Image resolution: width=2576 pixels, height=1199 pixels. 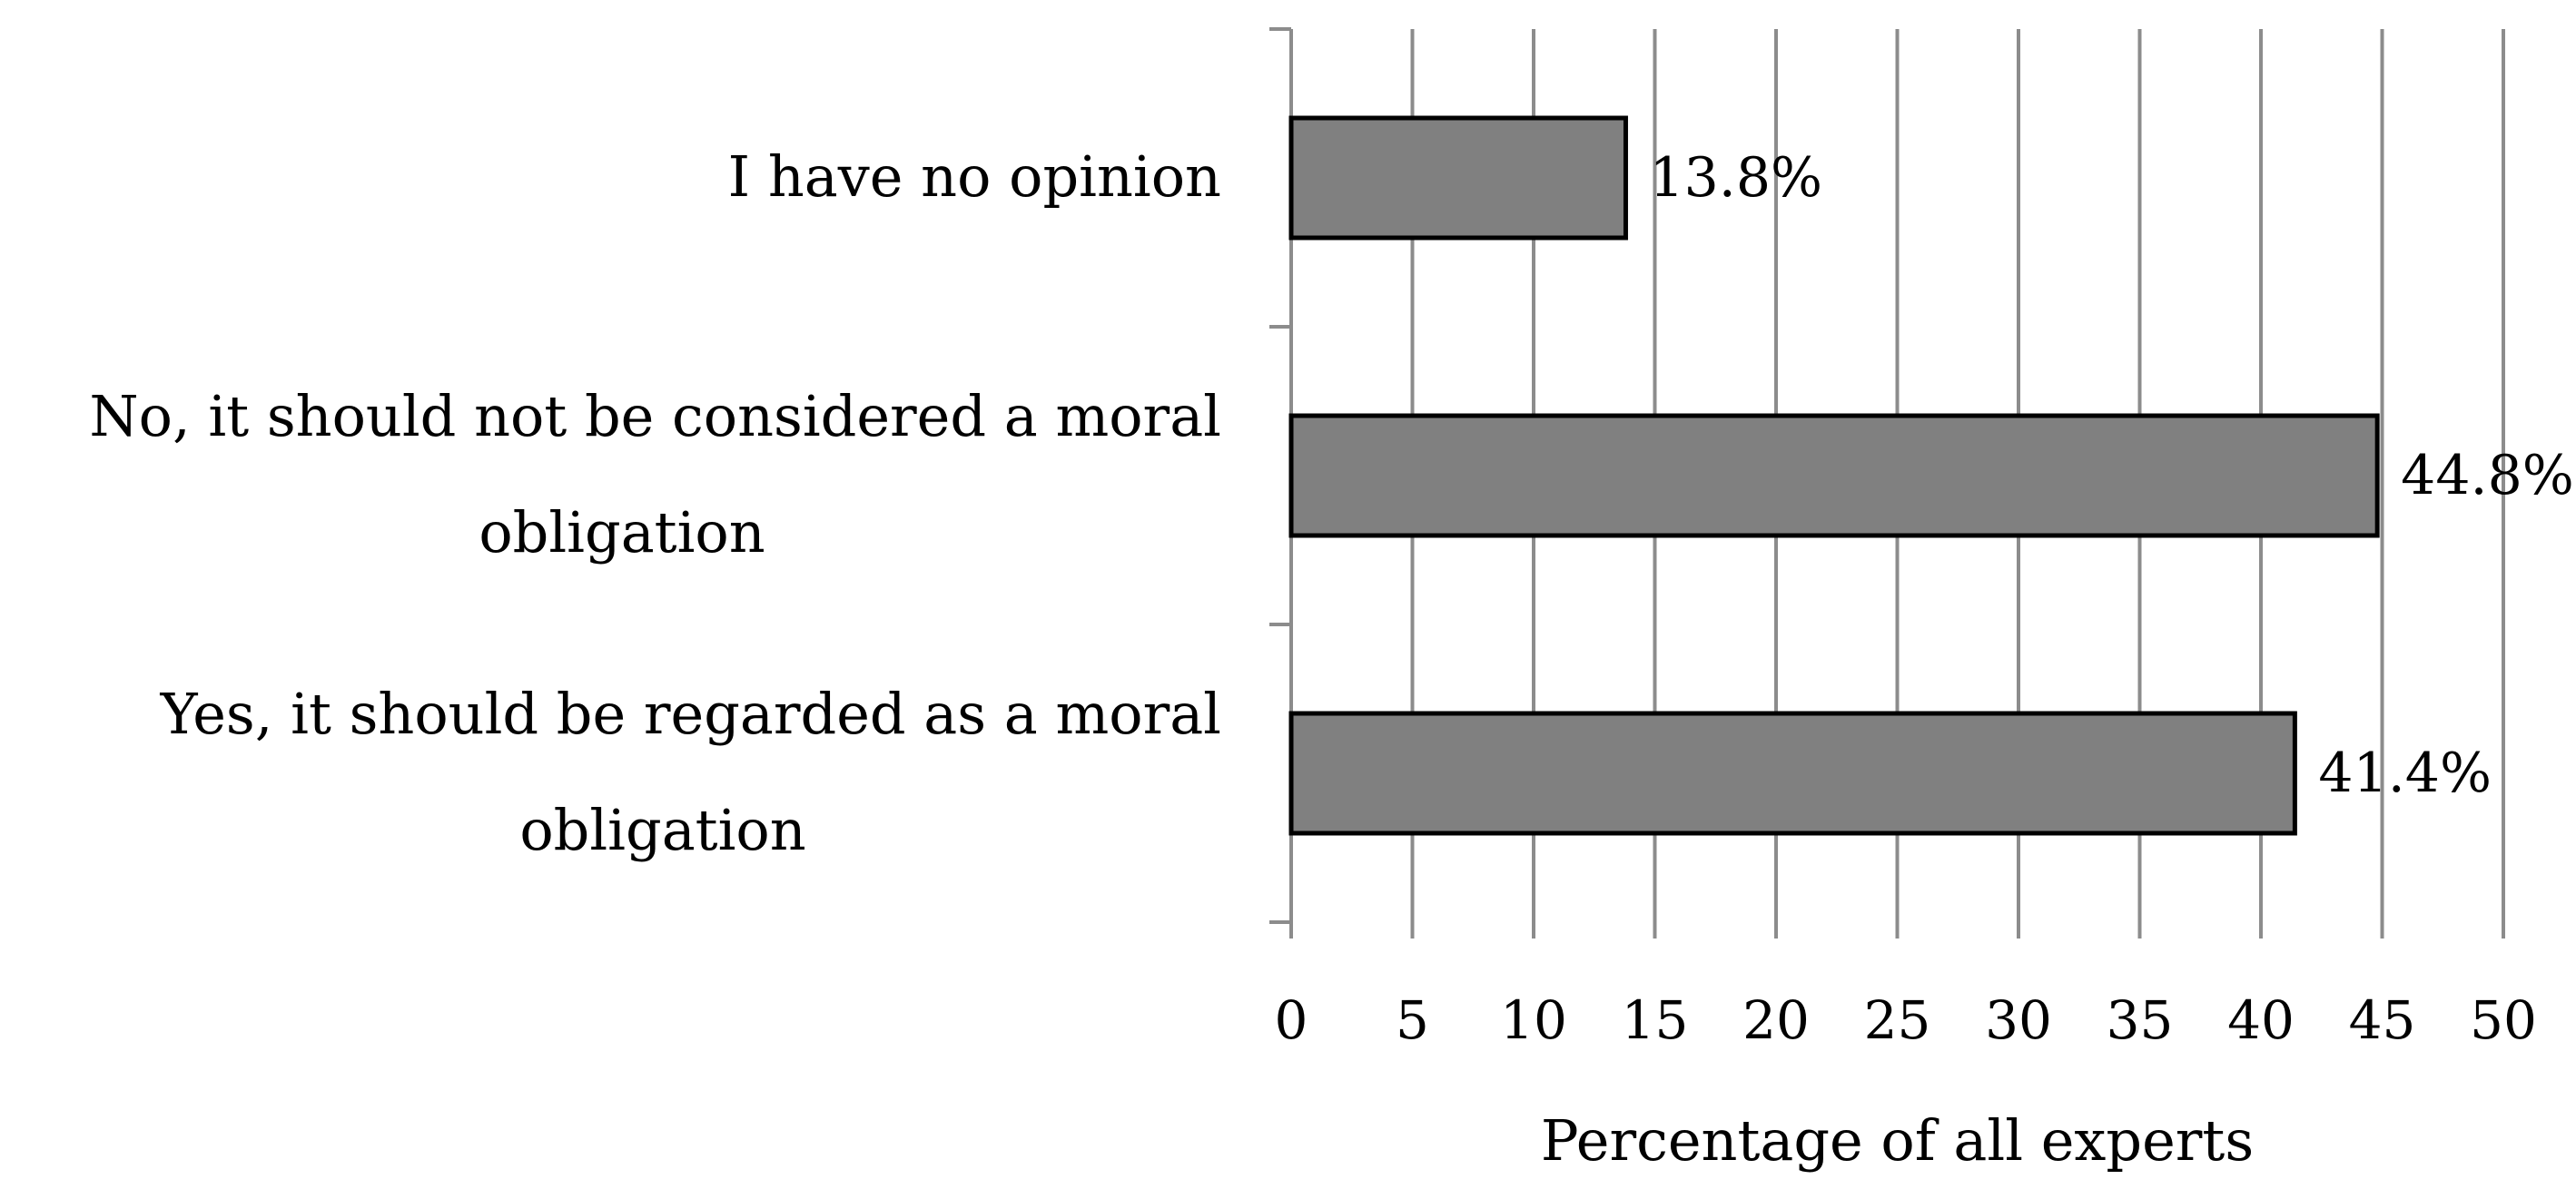 I want to click on x-tick-label-40: 40, so click(x=2261, y=1020).